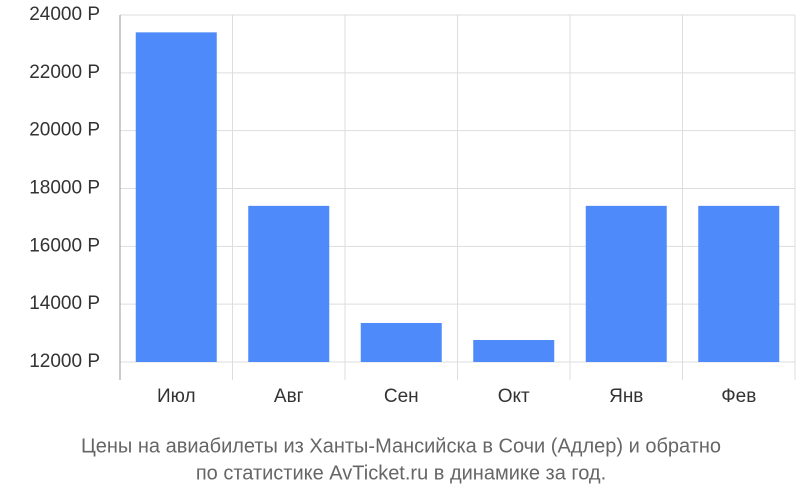 The image size is (800, 500). I want to click on y-tick-label: 14000 Р, so click(64, 303).